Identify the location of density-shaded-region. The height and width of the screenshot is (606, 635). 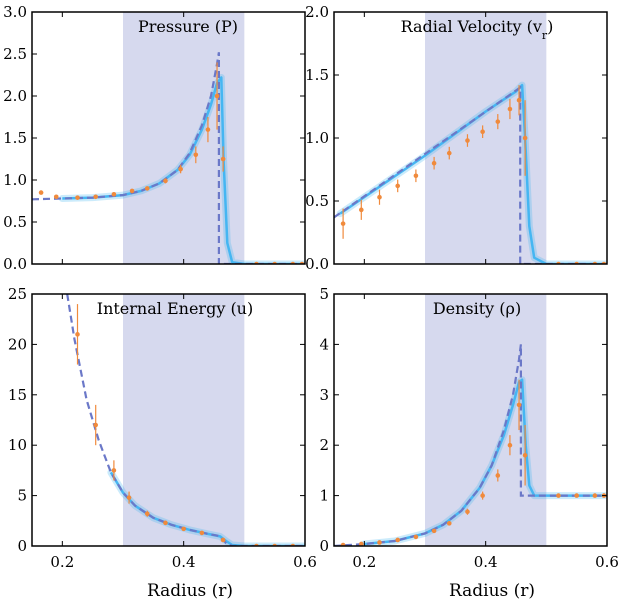
(486, 420).